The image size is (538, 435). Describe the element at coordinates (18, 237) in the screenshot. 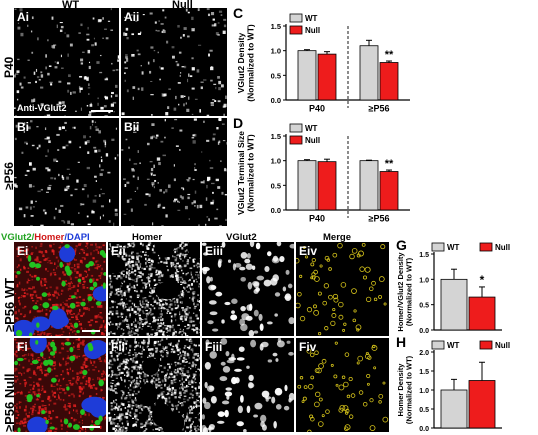

I see `stain-vglut2: VGlut2/` at that location.